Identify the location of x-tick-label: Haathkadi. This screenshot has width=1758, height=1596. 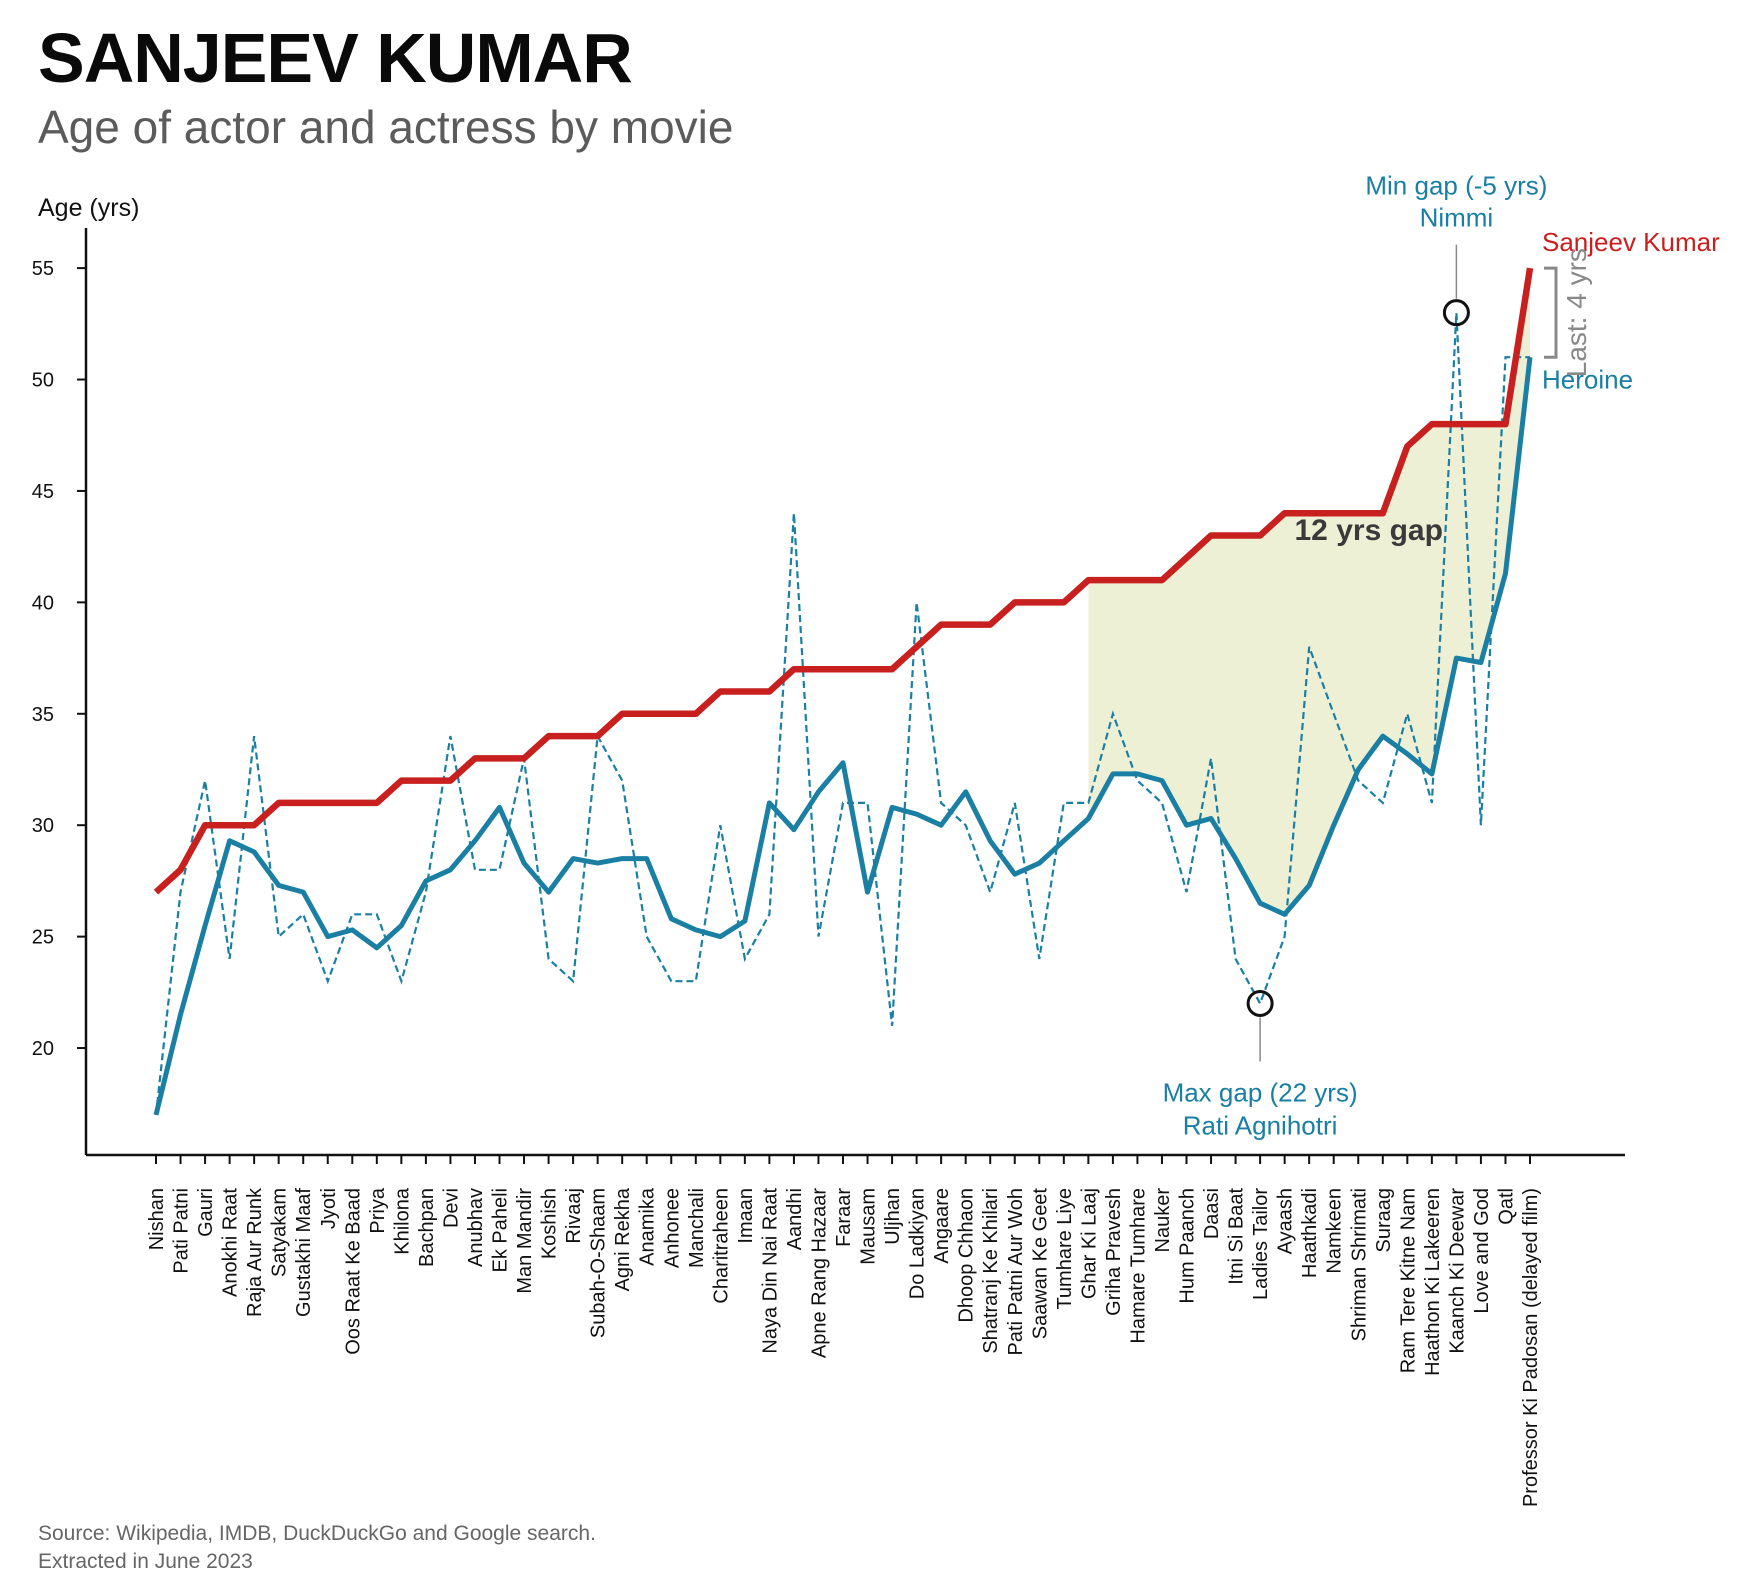
(1310, 1233).